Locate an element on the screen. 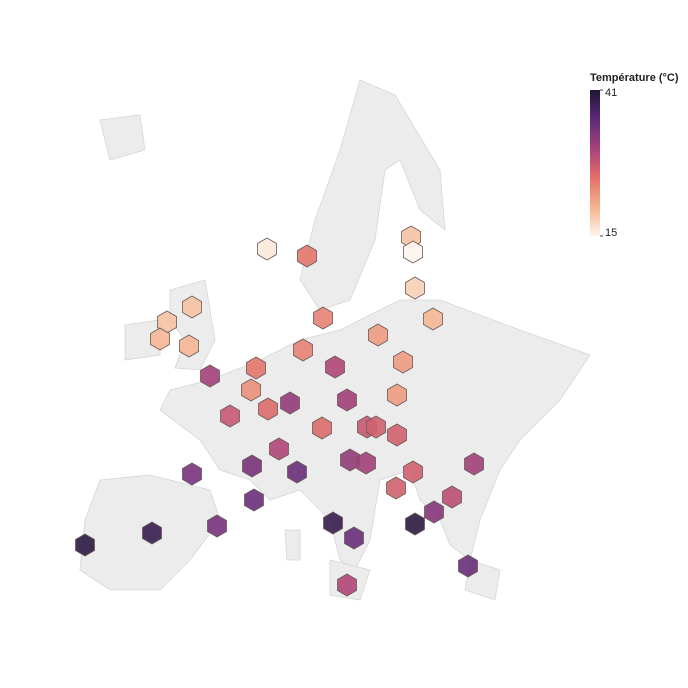 The height and width of the screenshot is (688, 688). colorbar-label: 41 is located at coordinates (611, 93).